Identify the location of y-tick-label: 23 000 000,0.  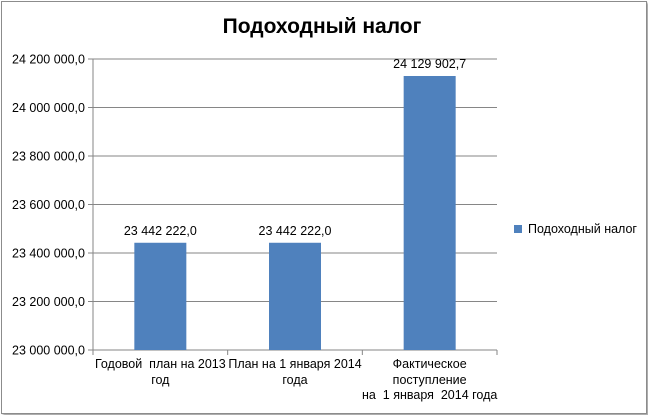
(48, 351).